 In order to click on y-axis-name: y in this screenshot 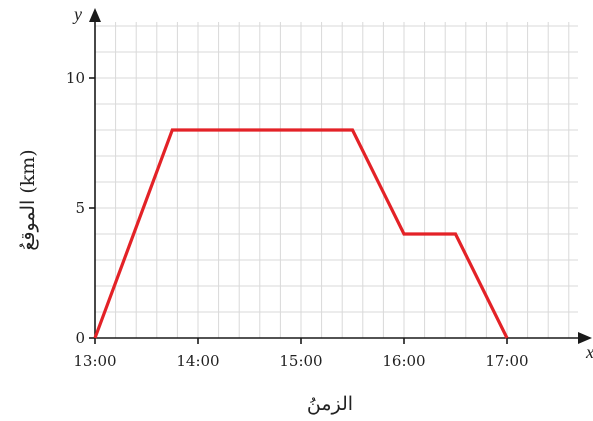, I will do `click(77, 14)`.